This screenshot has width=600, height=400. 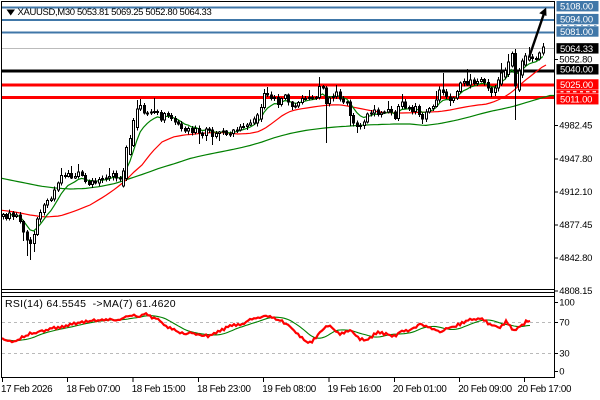 What do you see at coordinates (224, 389) in the screenshot?
I see `svg-text: 18 Feb 23:00` at bounding box center [224, 389].